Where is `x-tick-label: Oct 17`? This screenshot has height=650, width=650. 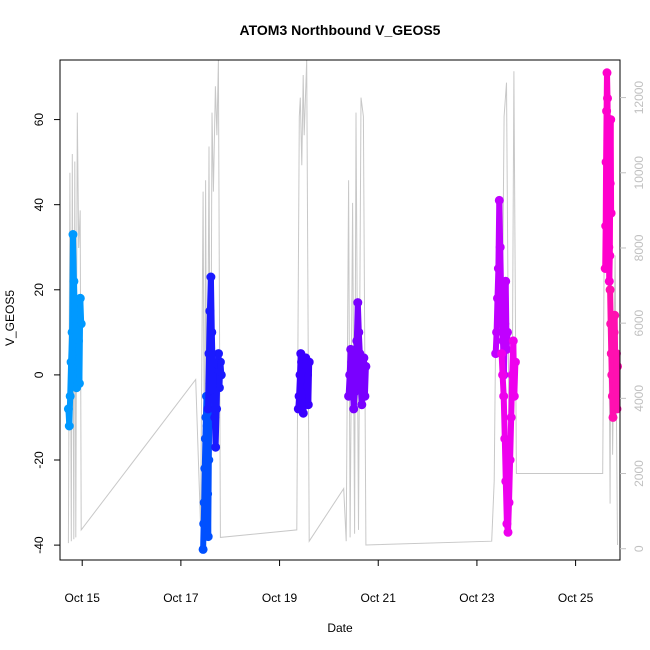 x-tick-label: Oct 17 is located at coordinates (181, 598).